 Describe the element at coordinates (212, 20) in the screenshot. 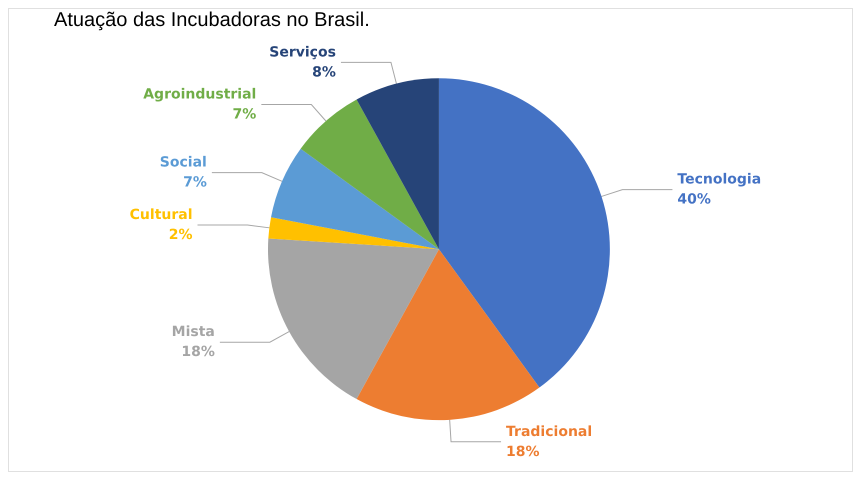

I see `chart-title: Atuação das Incubadoras no Brasil.` at that location.